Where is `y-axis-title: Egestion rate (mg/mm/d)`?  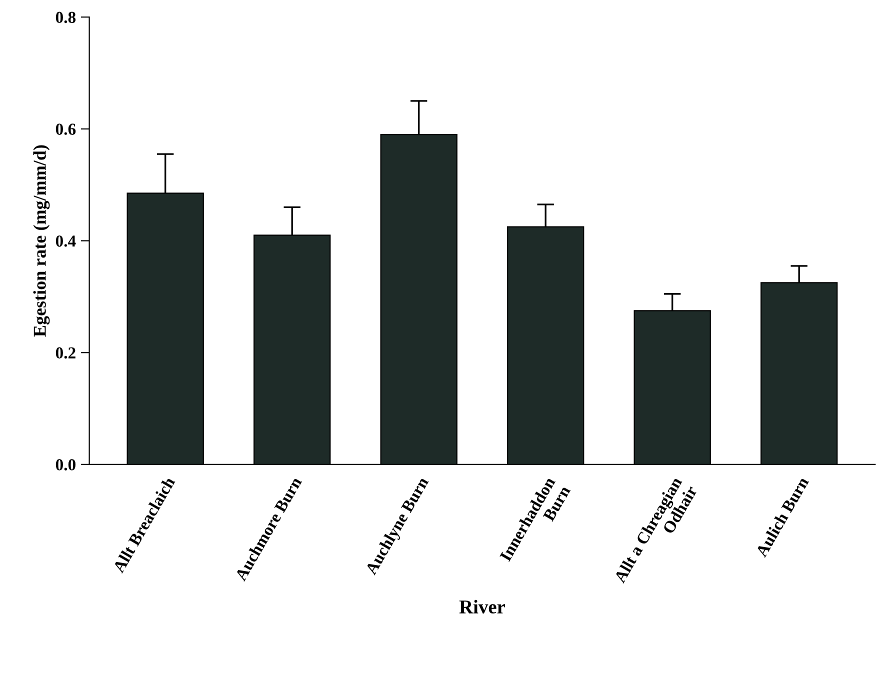
y-axis-title: Egestion rate (mg/mm/d) is located at coordinates (41, 241).